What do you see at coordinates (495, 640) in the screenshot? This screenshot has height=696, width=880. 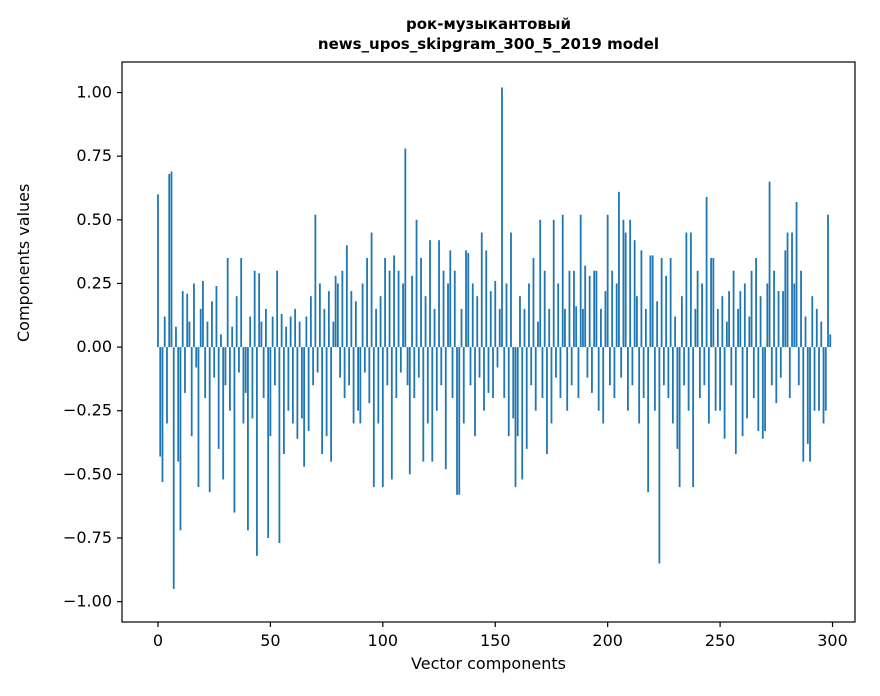 I see `x-tick-label: 150` at bounding box center [495, 640].